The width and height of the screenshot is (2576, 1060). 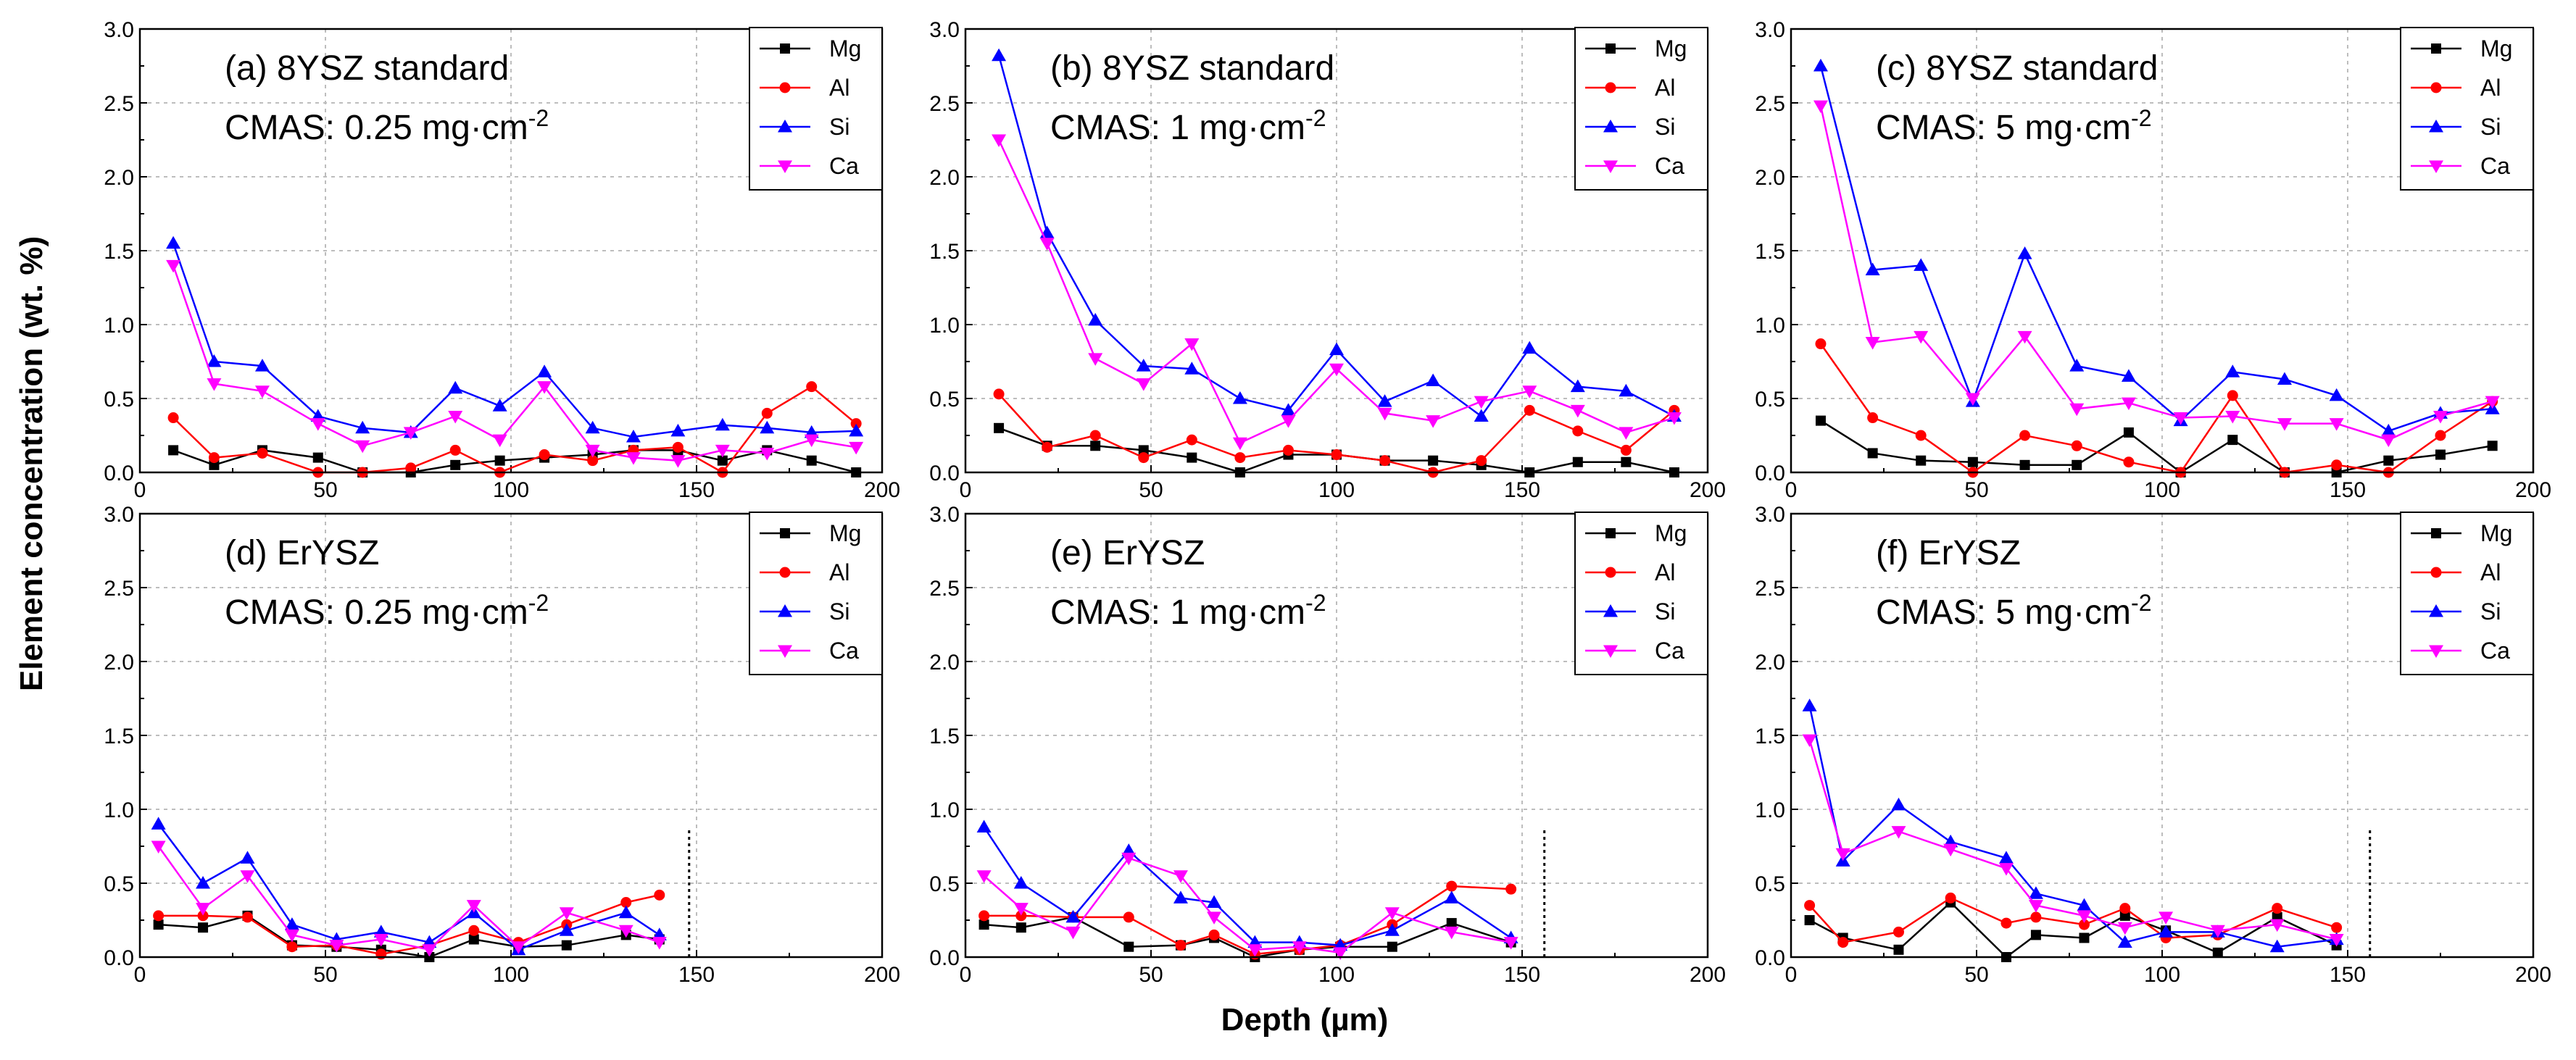 I want to click on panel-title: (b) 8YSZ standard, so click(x=1192, y=68).